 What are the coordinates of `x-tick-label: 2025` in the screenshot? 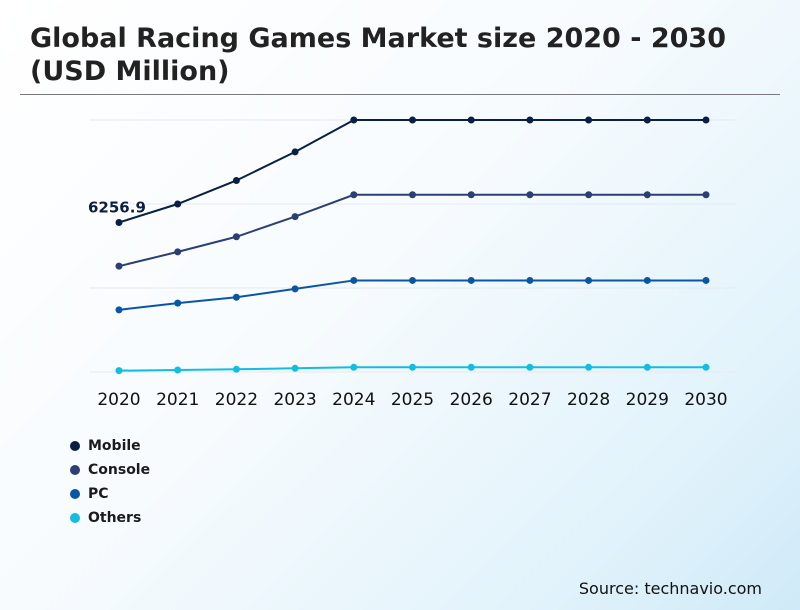 It's located at (412, 400).